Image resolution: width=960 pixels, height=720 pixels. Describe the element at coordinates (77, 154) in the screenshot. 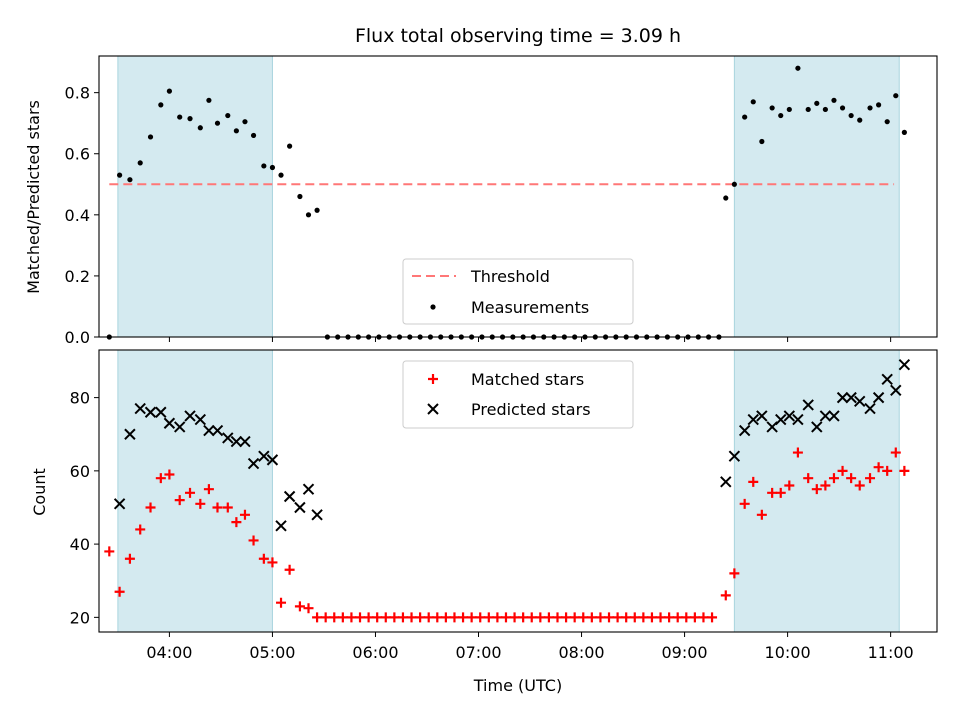

I see `top-y-tick-label-3: 0.6` at that location.